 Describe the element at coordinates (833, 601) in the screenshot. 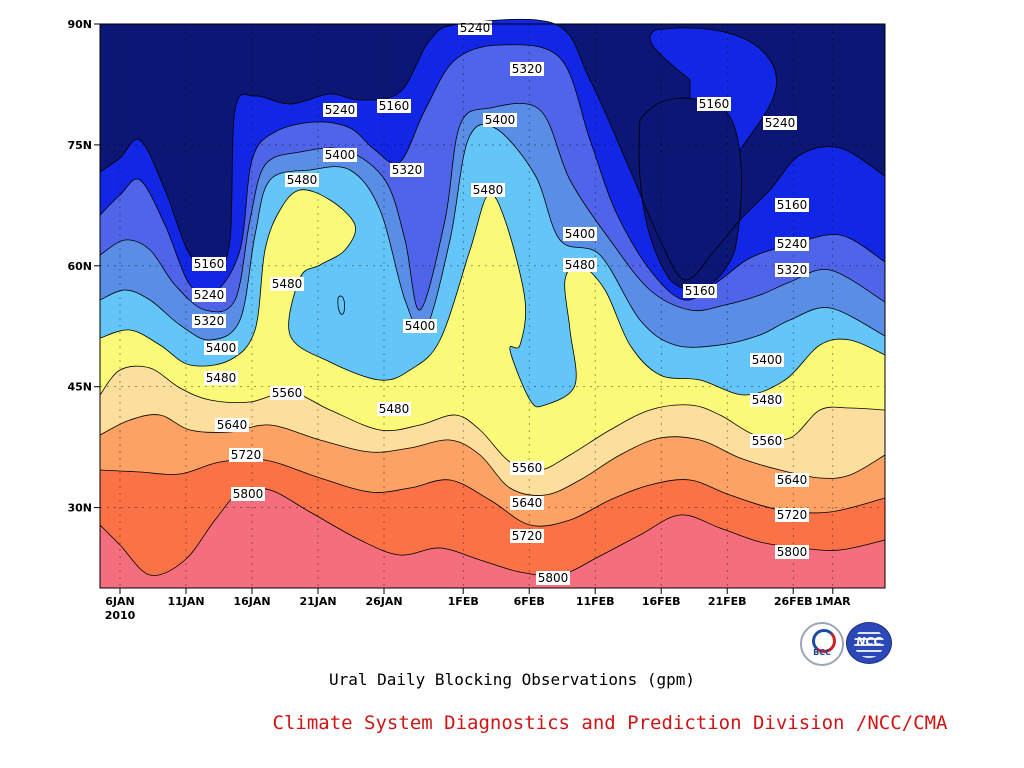

I see `x-tick-label: 1MAR` at that location.